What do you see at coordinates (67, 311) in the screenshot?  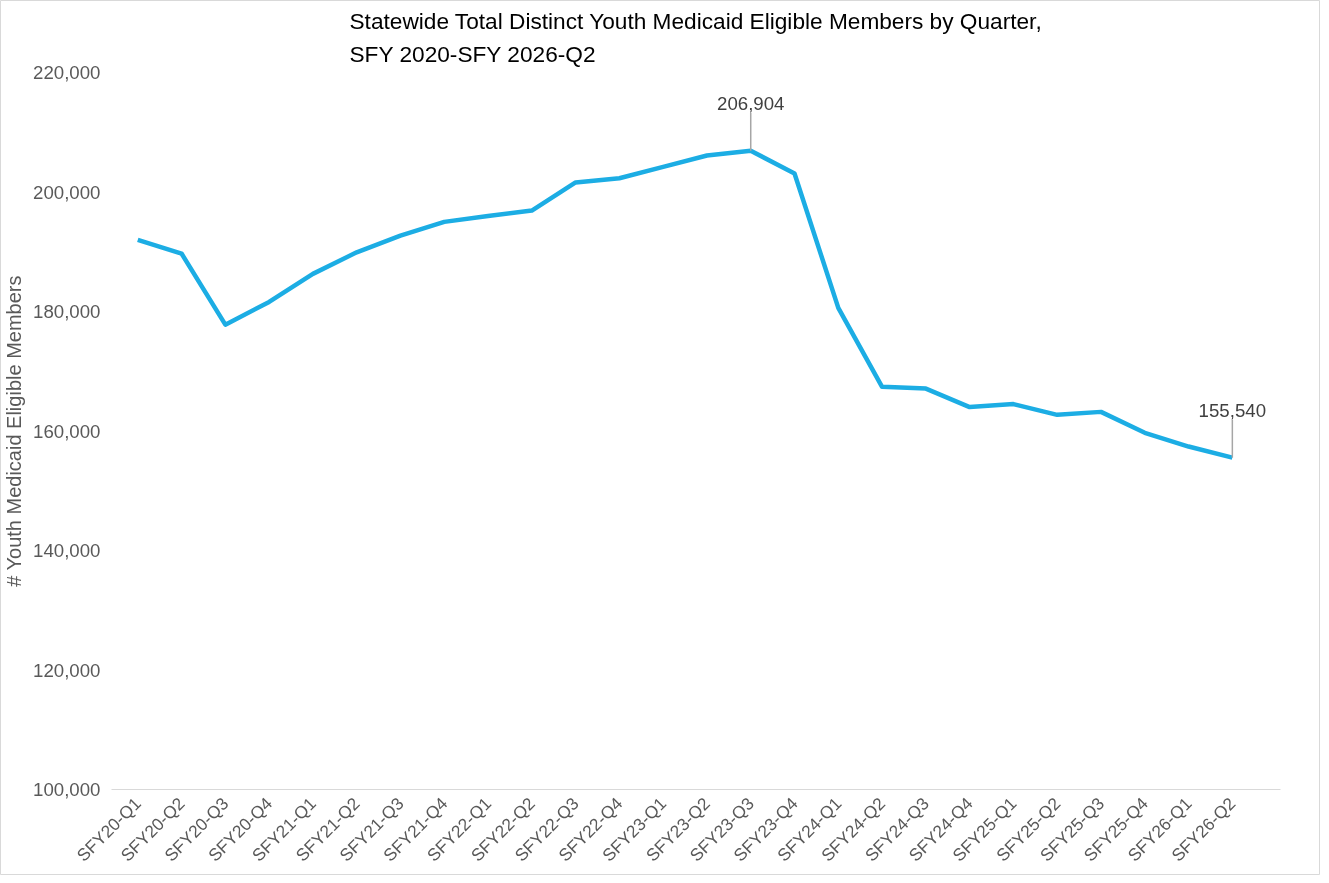 I see `y-tick-label: 180,000` at bounding box center [67, 311].